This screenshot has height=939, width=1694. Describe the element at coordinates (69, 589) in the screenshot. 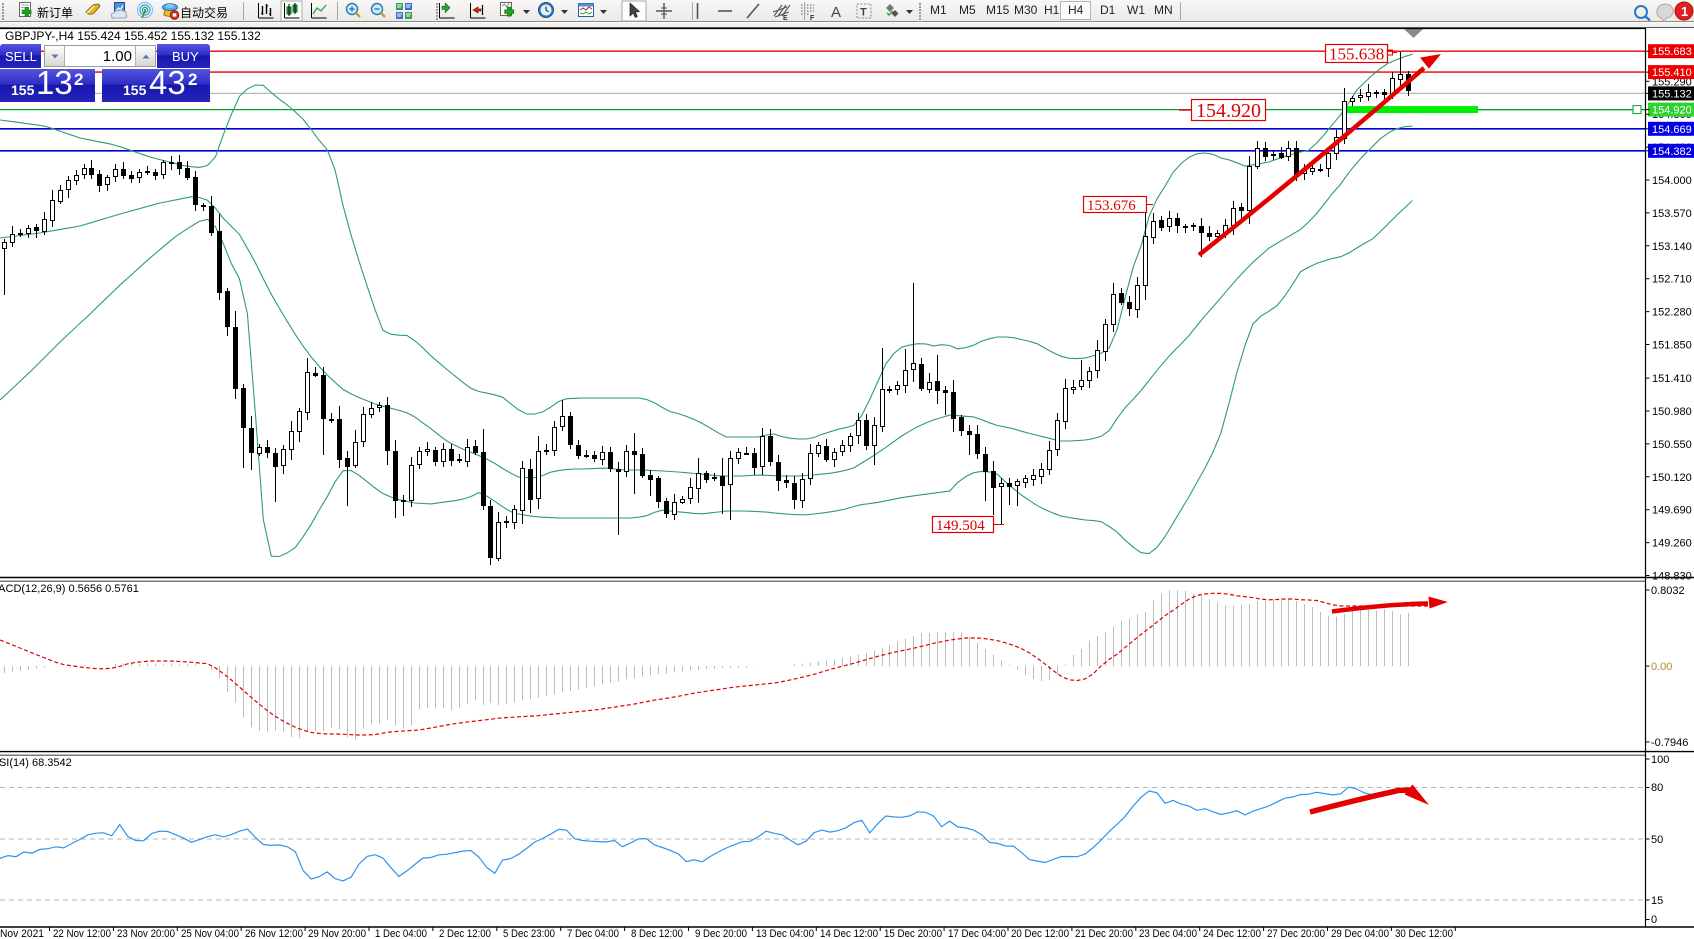

I see `svg-text: MACD(12,26,9) 0.5656 0.5761` at that location.